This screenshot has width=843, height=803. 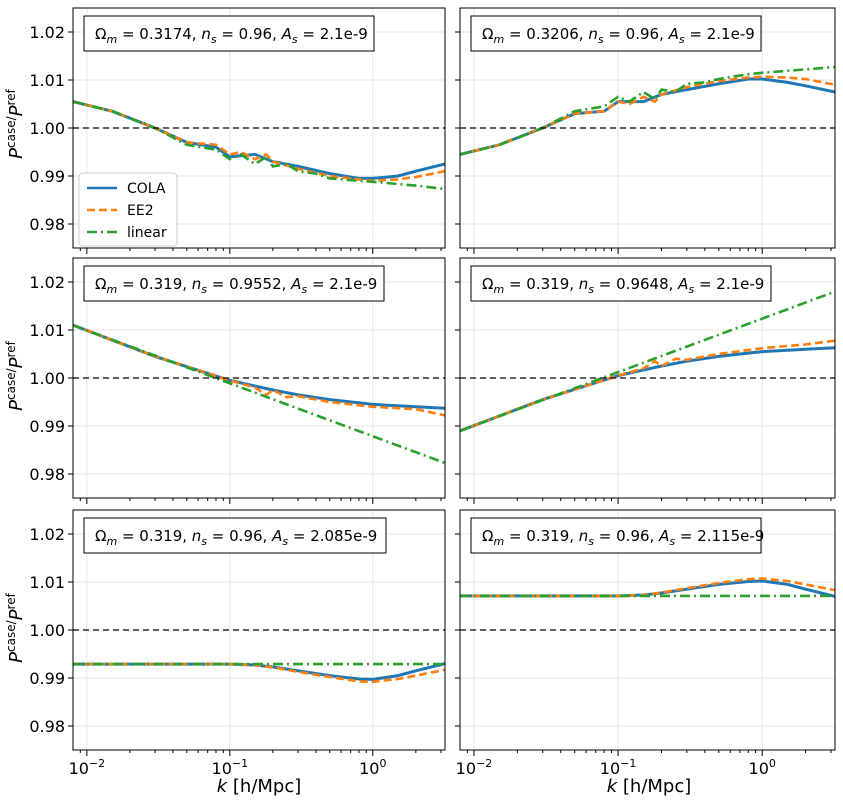 I want to click on xlabel-left: k [h/Mpc], so click(x=259, y=786).